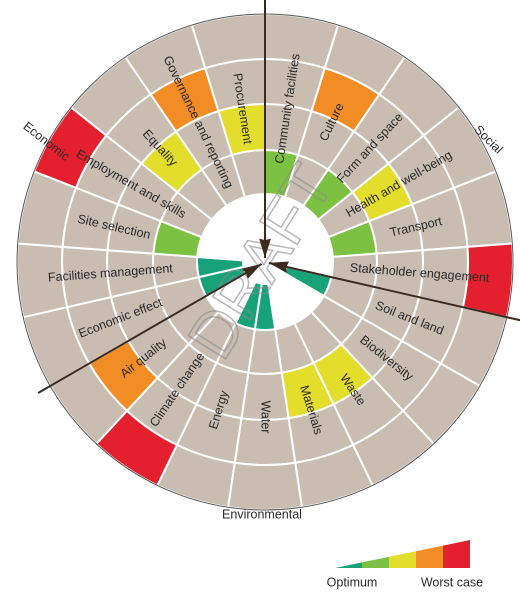 The image size is (520, 597). Describe the element at coordinates (452, 582) in the screenshot. I see `legend-high: Worst case` at that location.